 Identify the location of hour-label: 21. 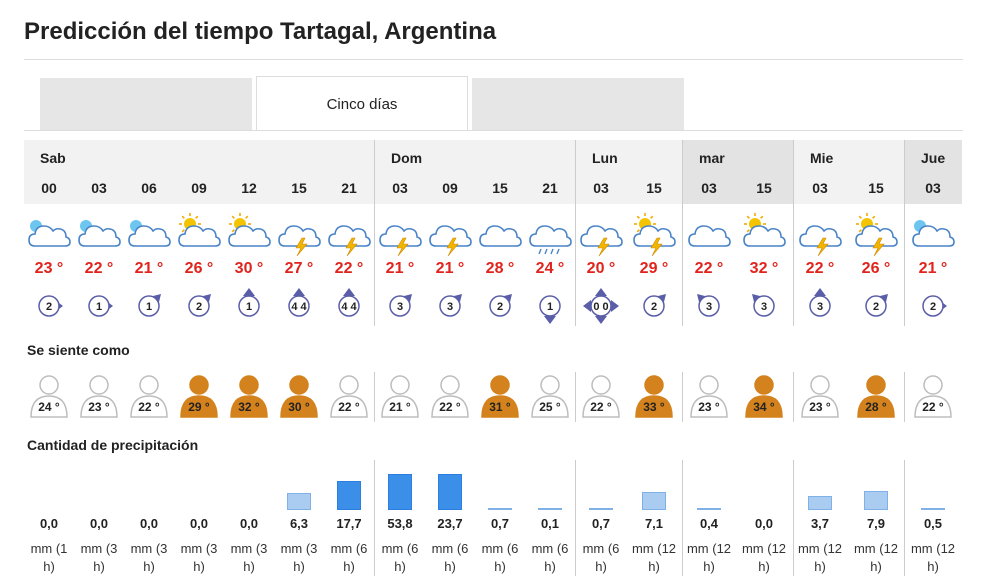
(349, 188).